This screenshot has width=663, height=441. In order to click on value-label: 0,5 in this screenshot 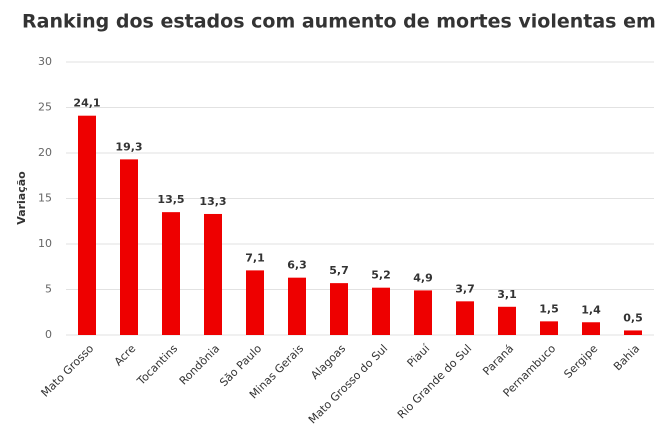, I will do `click(633, 317)`.